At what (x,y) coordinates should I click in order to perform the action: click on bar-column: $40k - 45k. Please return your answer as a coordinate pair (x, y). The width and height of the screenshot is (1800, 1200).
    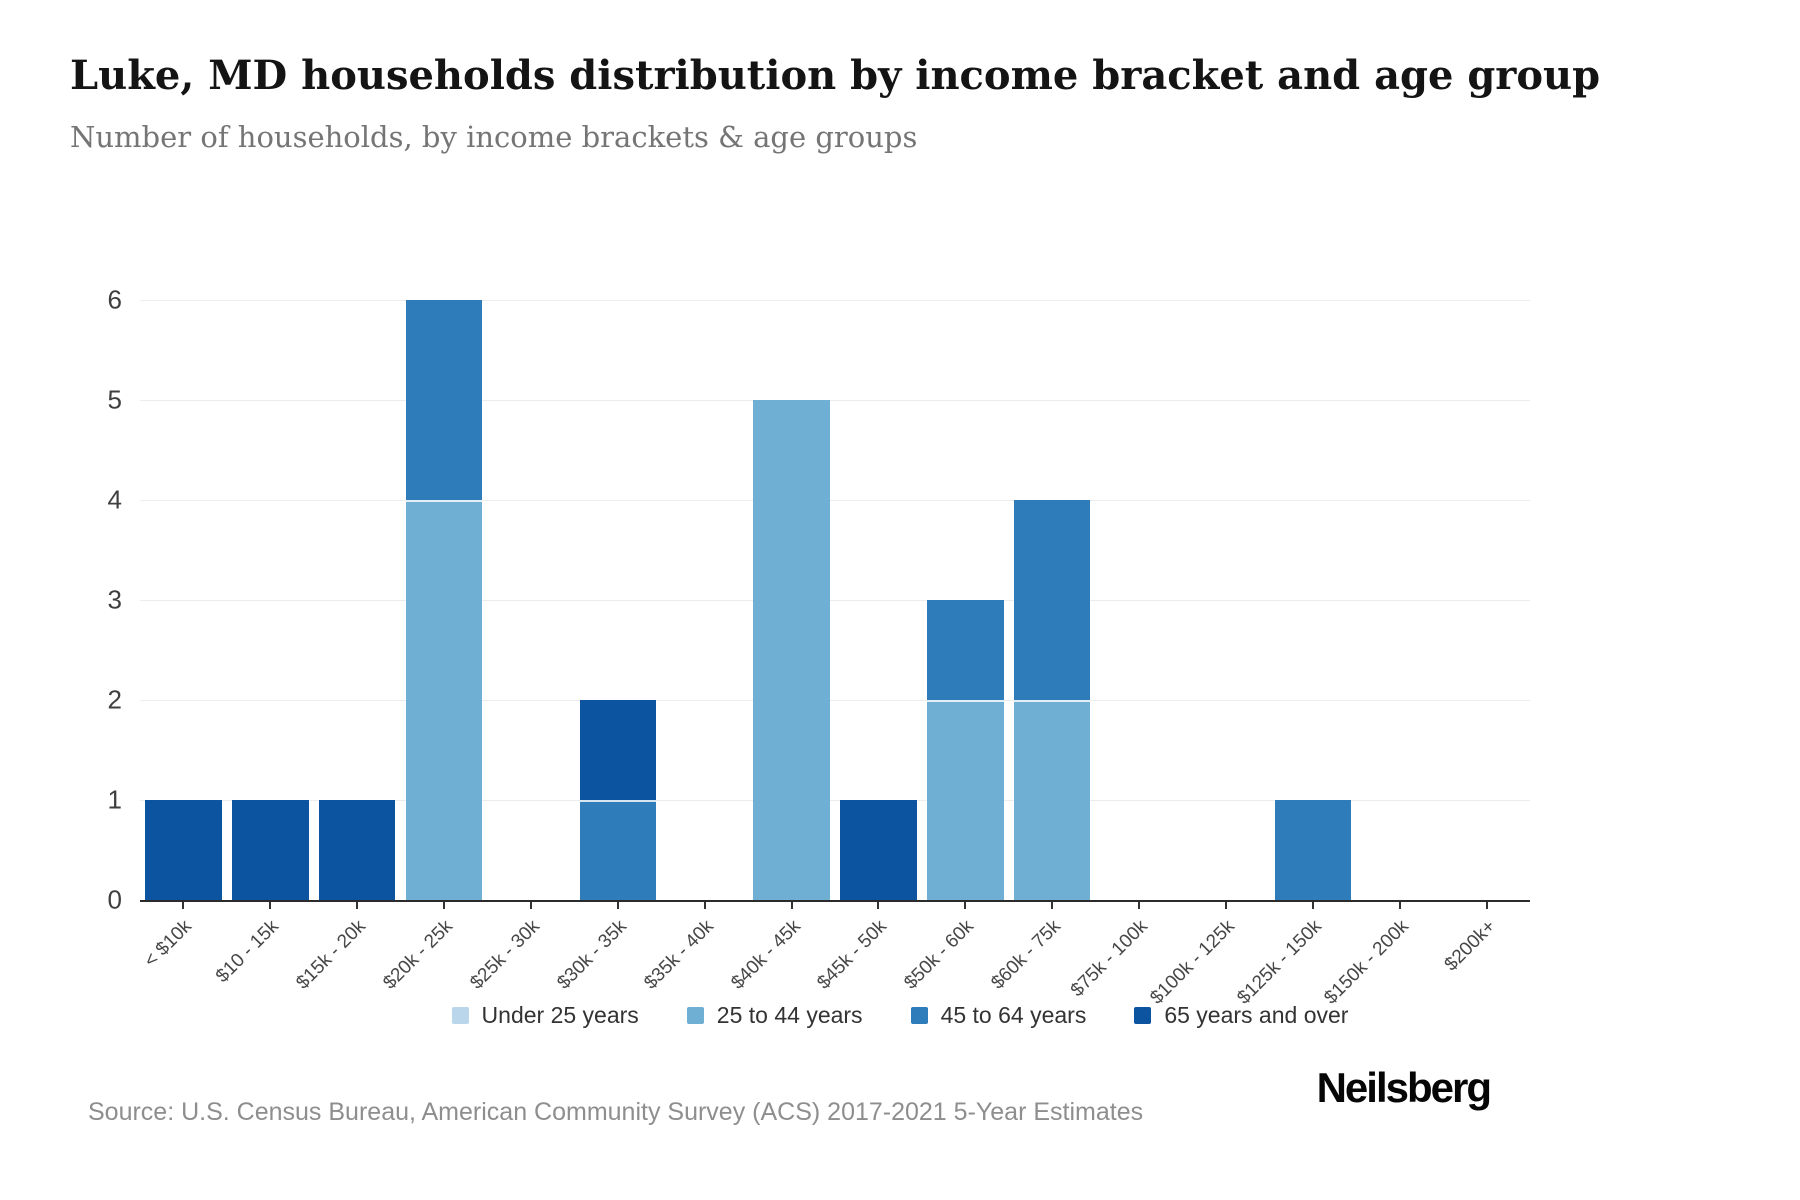
    Looking at the image, I should click on (781, 647).